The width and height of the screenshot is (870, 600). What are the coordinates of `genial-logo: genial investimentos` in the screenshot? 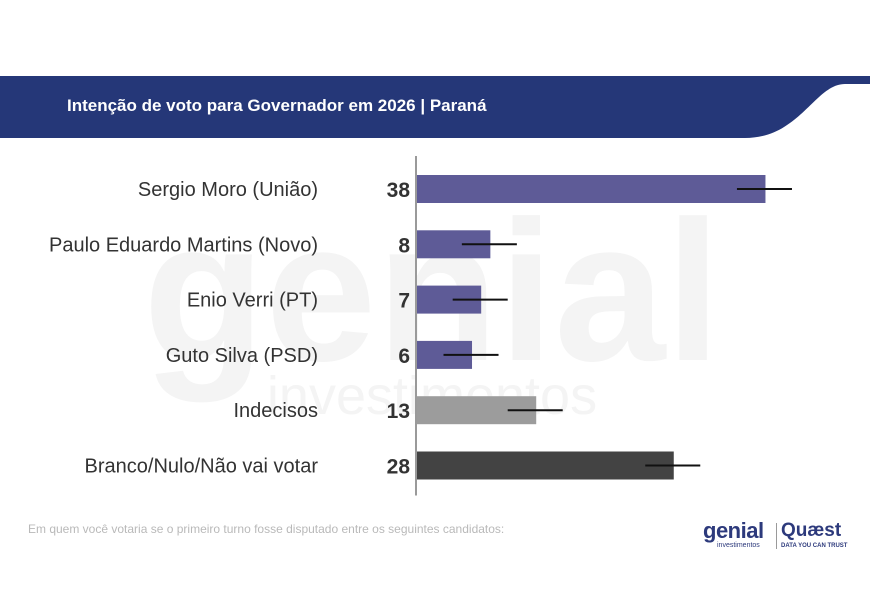 It's located at (738, 535).